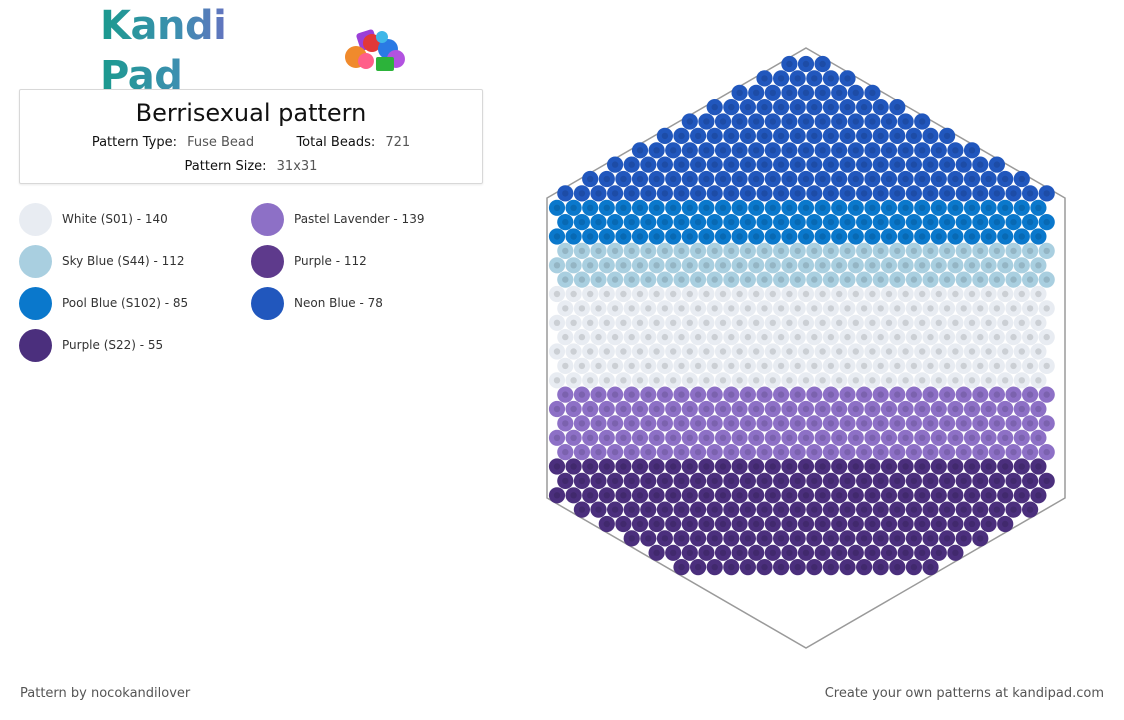 The image size is (1124, 720). What do you see at coordinates (255, 51) in the screenshot?
I see `kandi-pad-logo: Kandi Pad` at bounding box center [255, 51].